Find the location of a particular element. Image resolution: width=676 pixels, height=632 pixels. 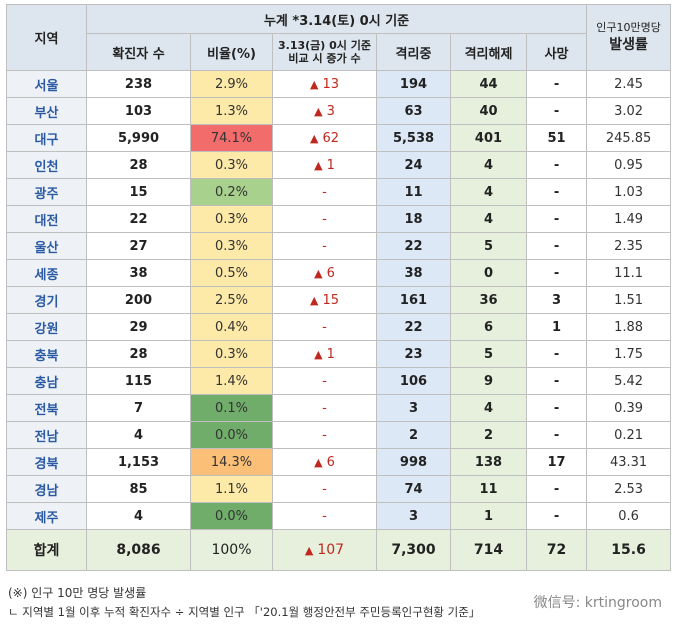

isolated-cell: 22 is located at coordinates (413, 327).